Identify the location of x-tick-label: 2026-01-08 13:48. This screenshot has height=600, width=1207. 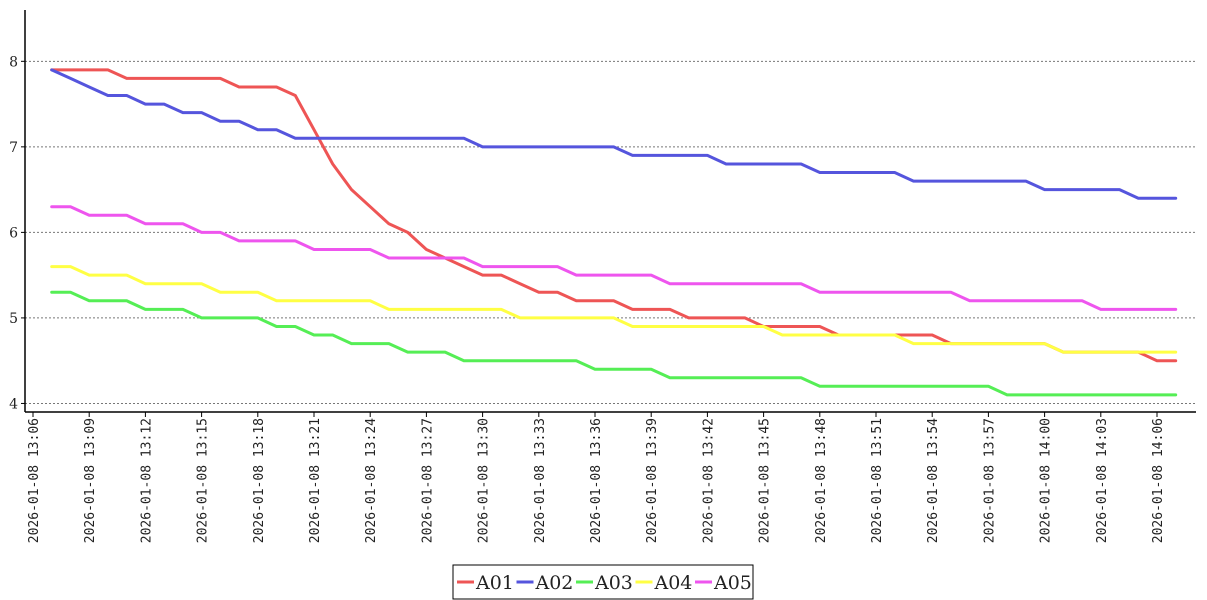
(821, 480).